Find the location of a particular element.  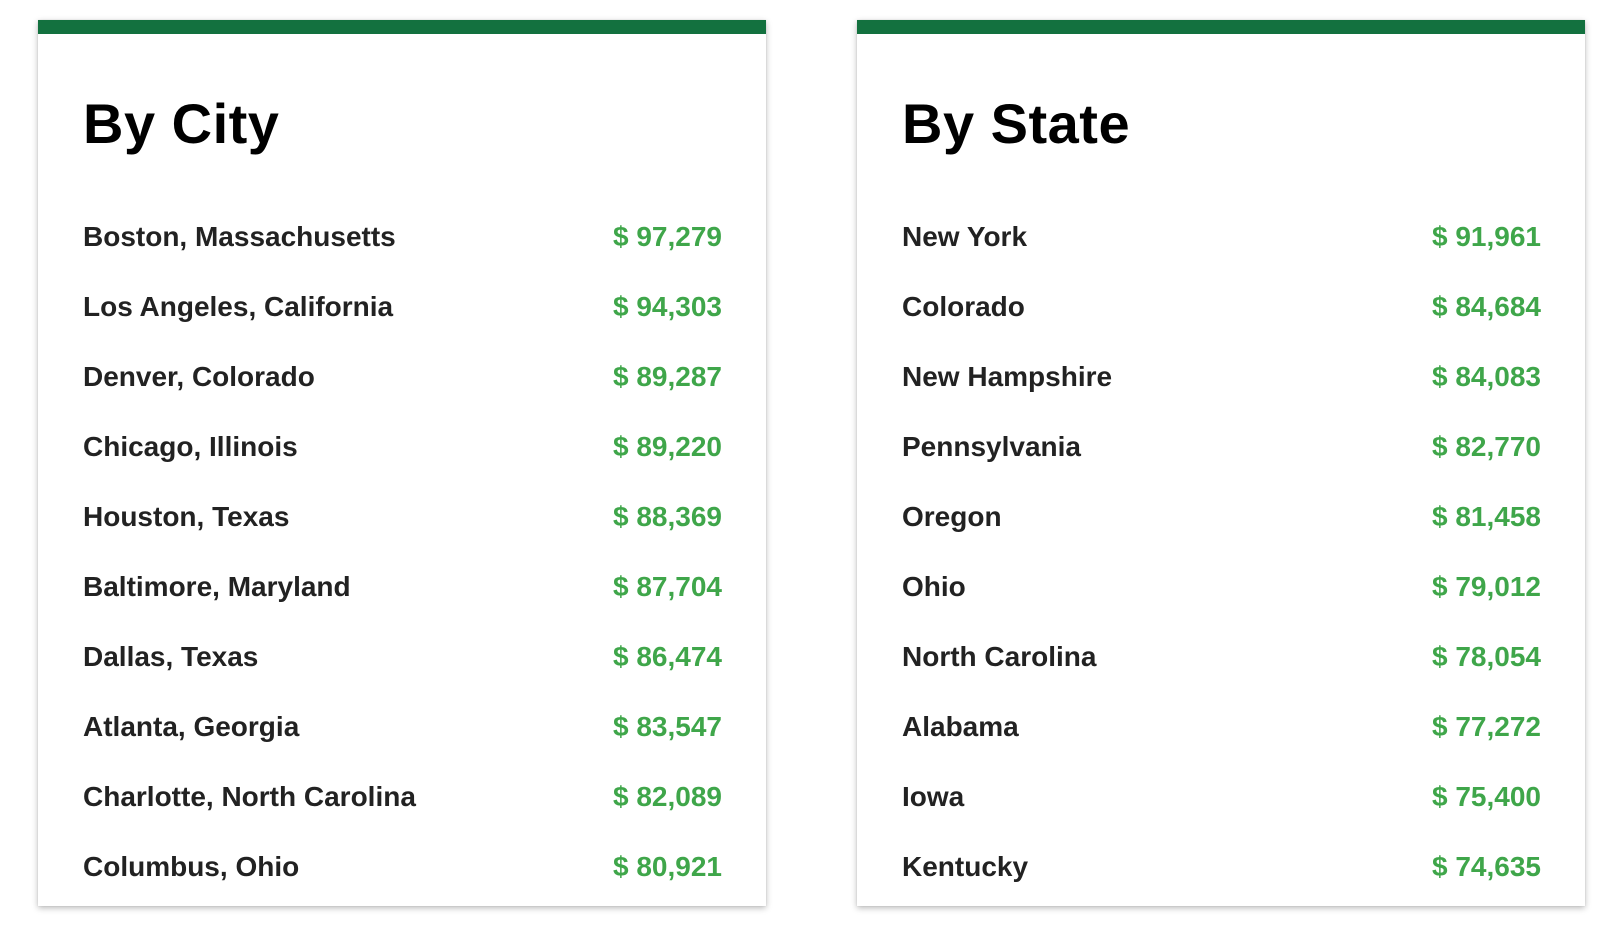

city-salary: $ 89,220 is located at coordinates (667, 446).